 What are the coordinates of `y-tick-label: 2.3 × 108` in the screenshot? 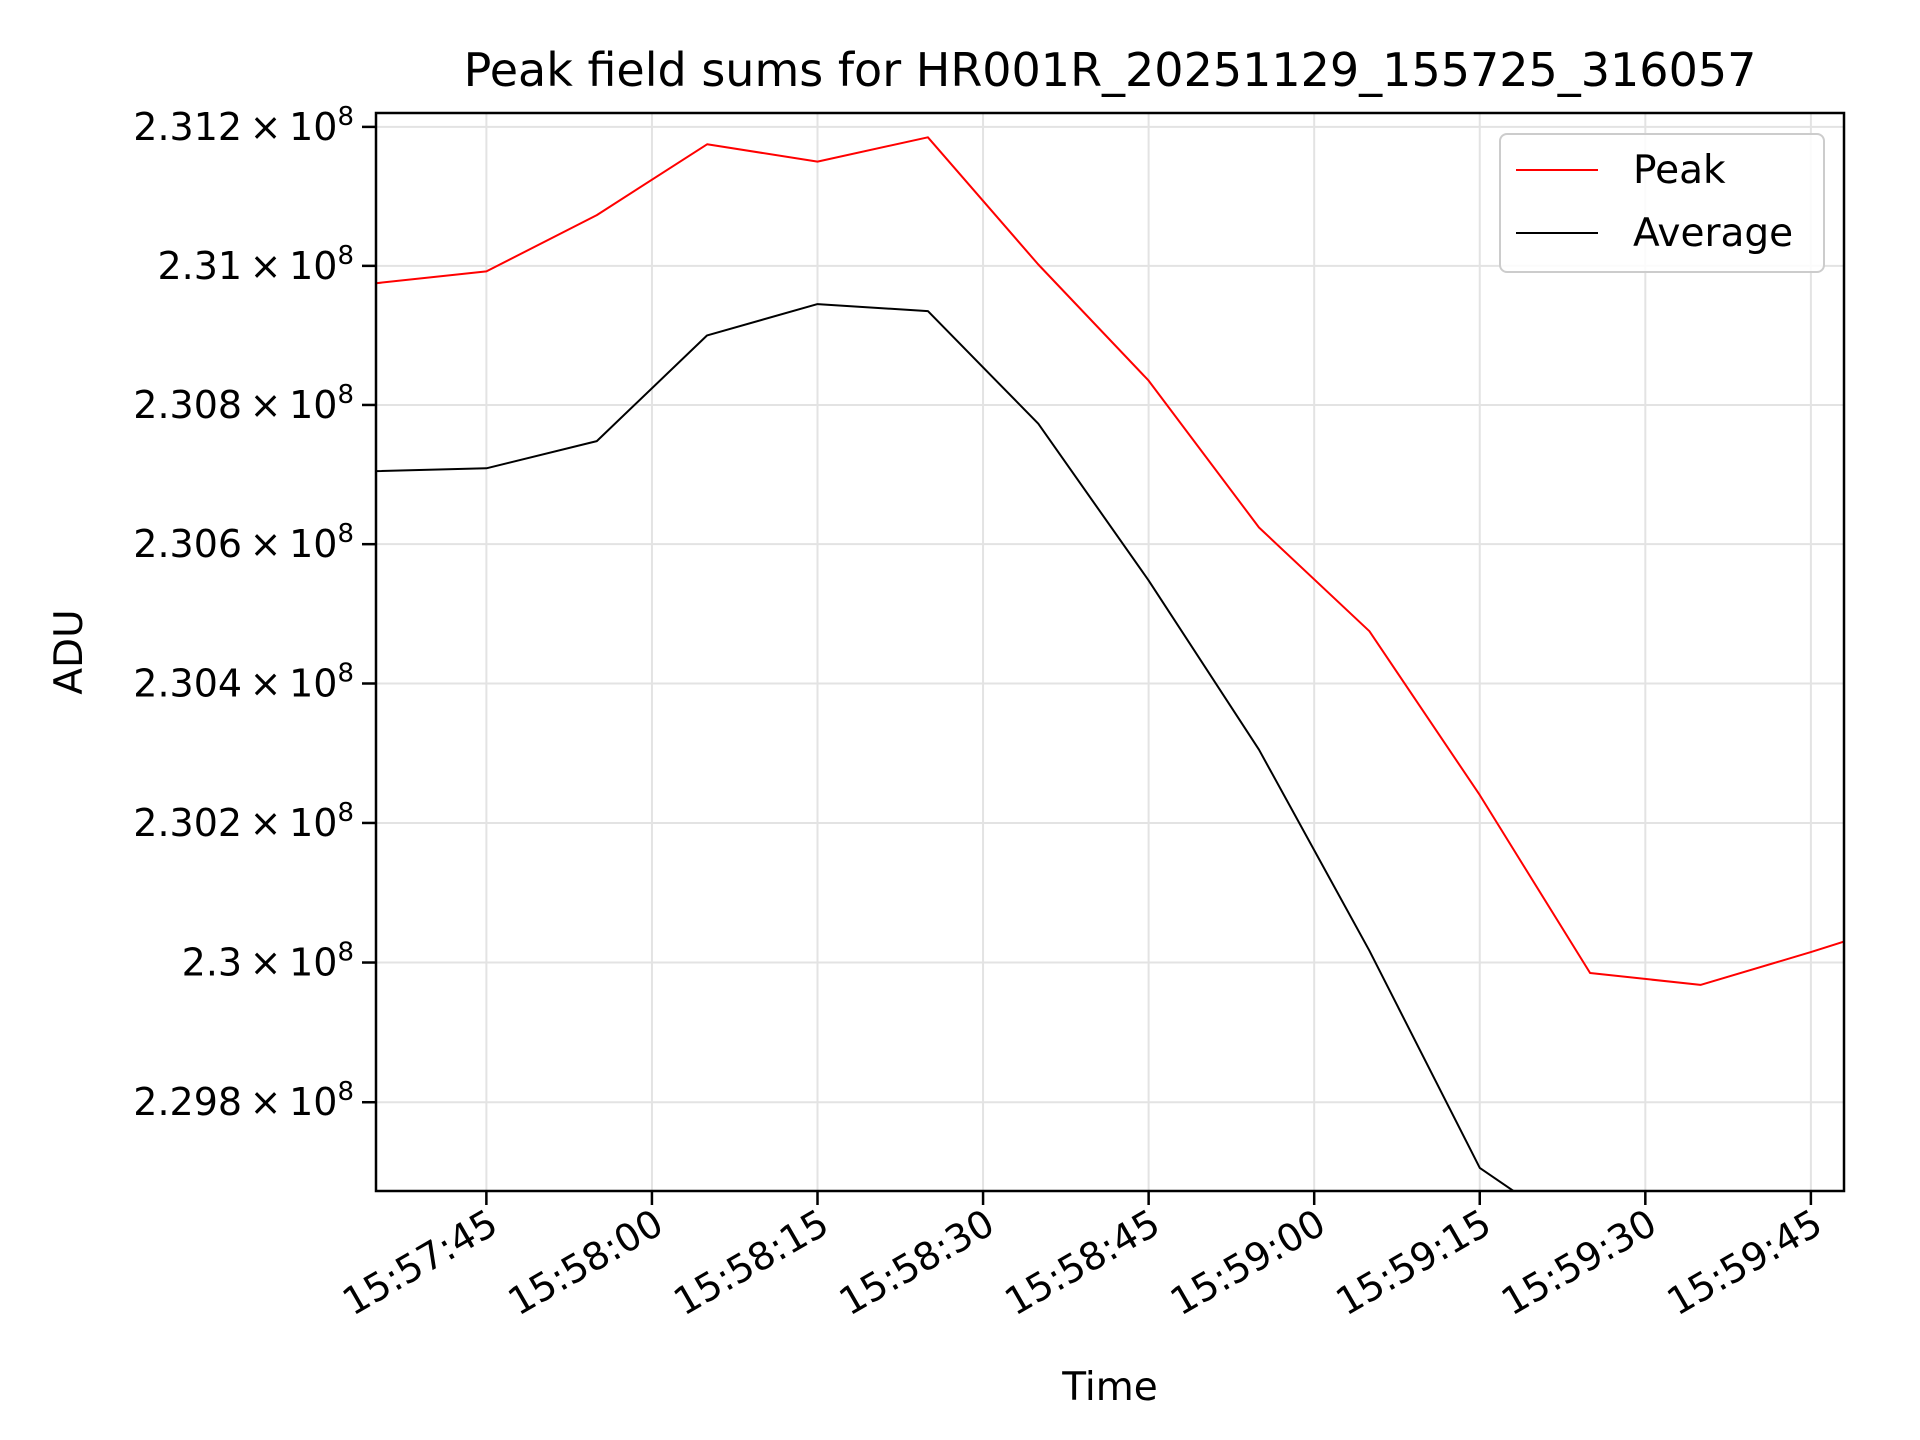 It's located at (268, 961).